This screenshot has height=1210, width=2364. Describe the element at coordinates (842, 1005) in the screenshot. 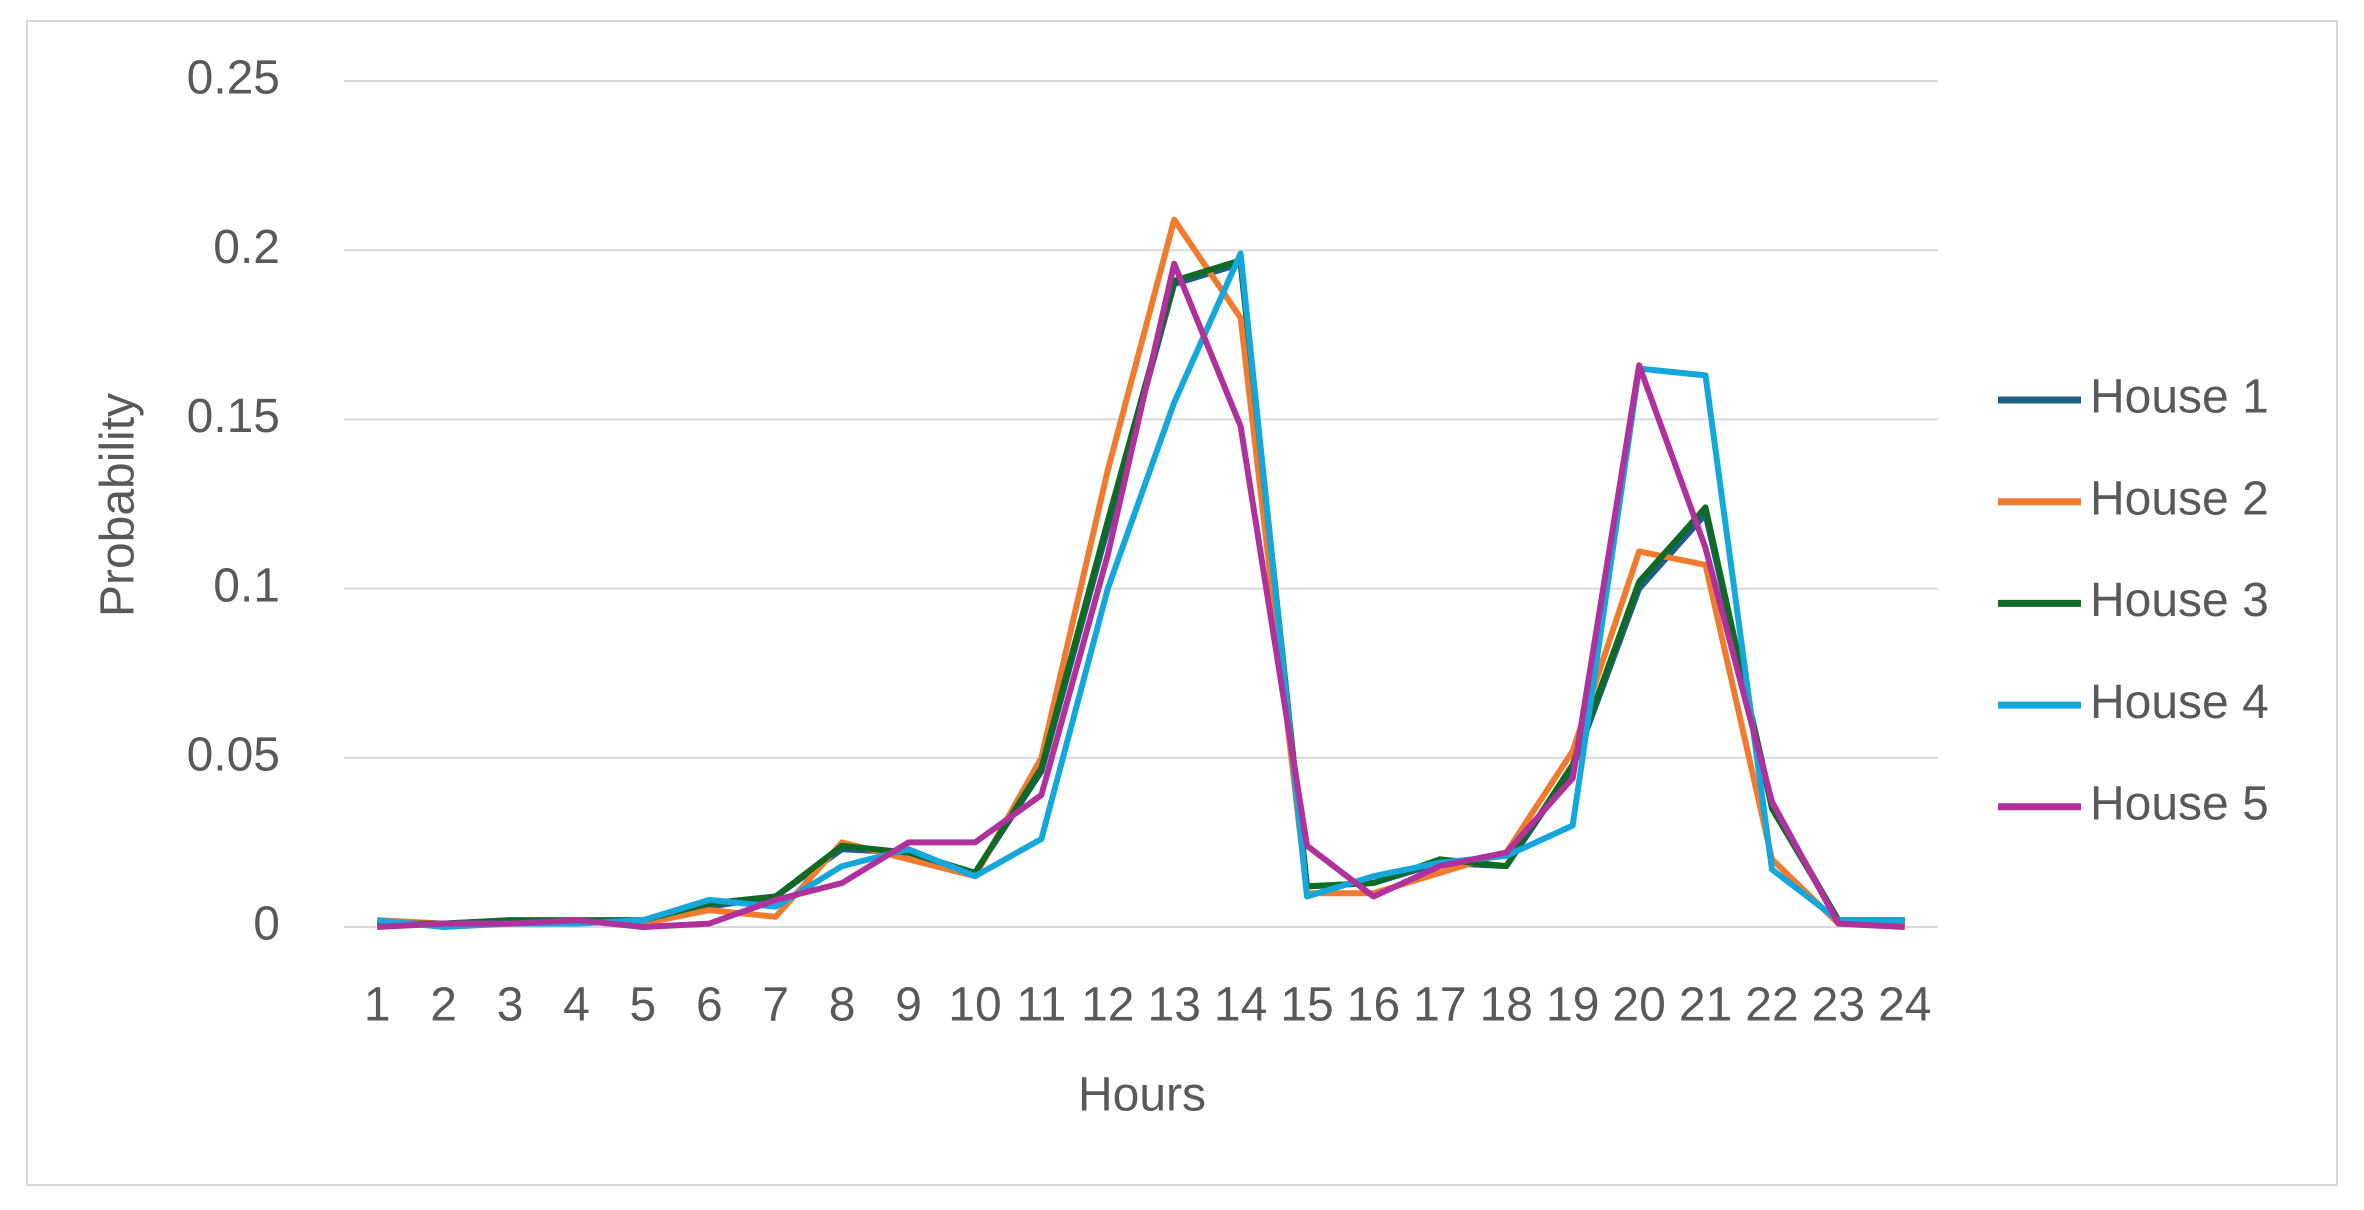

I see `x-tick-label: 8` at that location.